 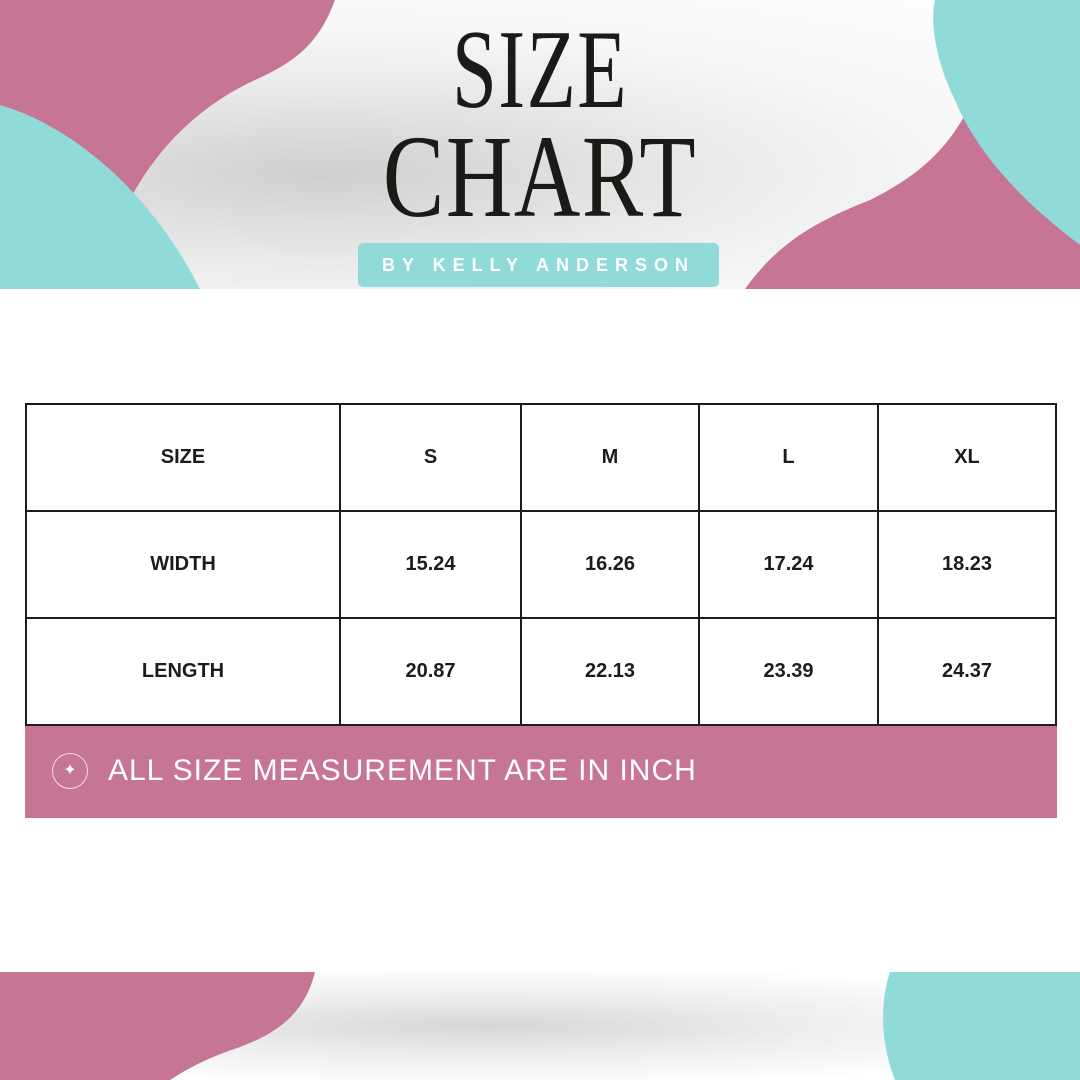 I want to click on table-row: LENGTH 20.87 22.13 23.39 24.37, so click(x=541, y=671).